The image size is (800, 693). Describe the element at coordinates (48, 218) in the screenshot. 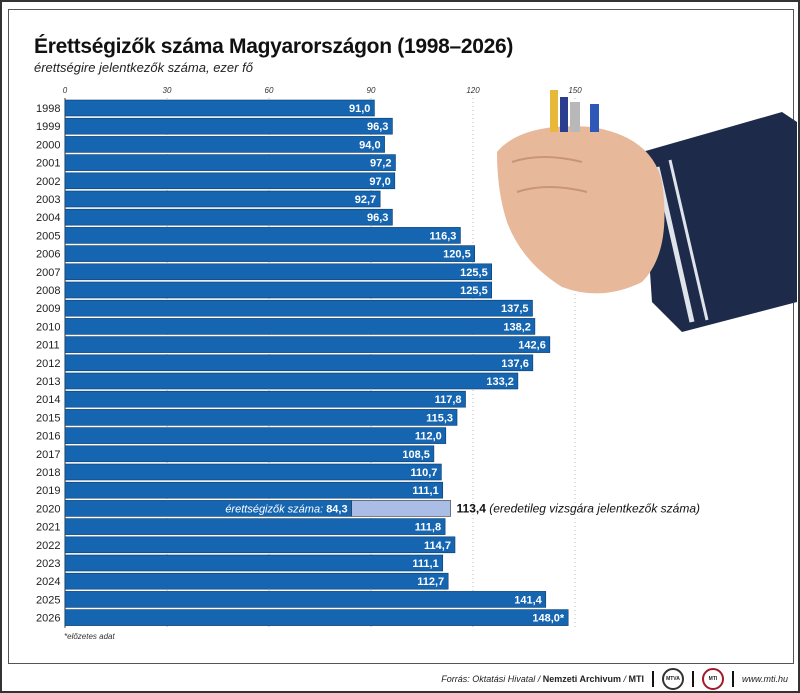

I see `year-label: 2004` at that location.